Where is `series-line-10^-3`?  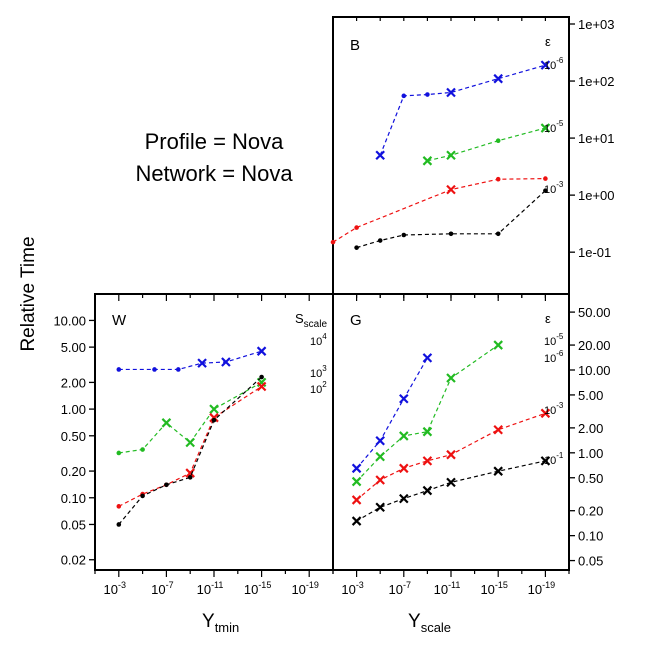 series-line-10^-3 is located at coordinates (439, 210).